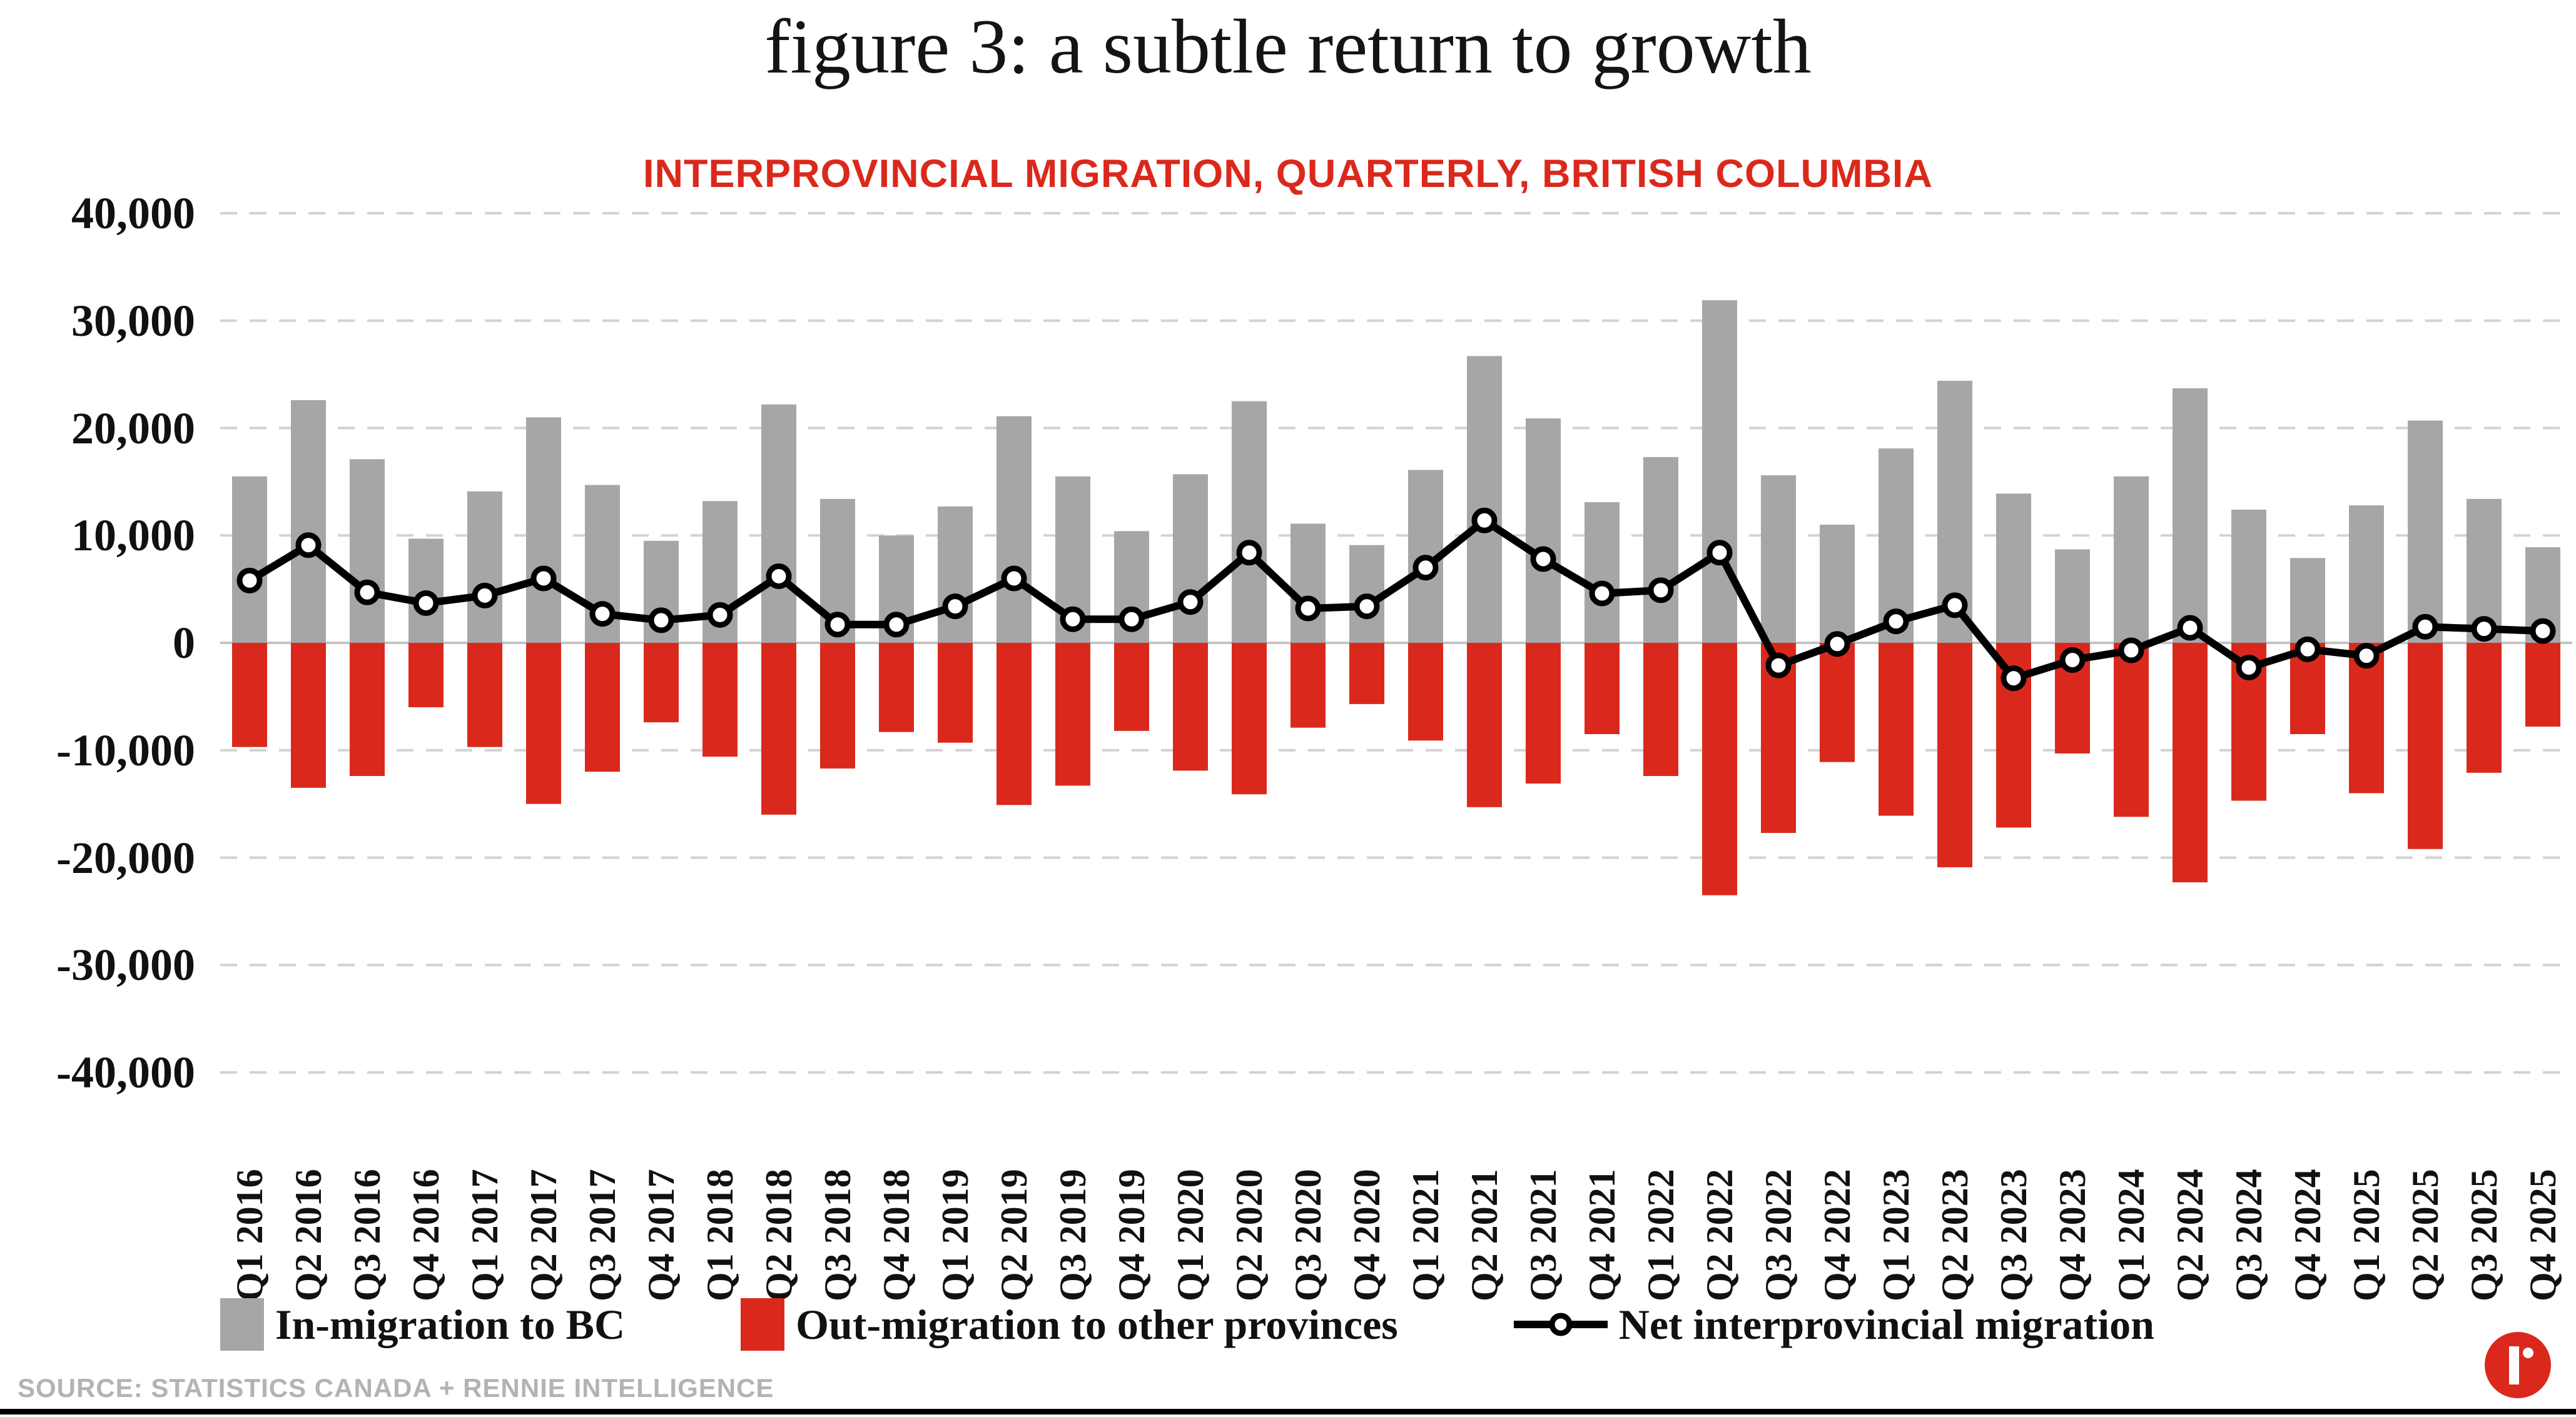 This screenshot has height=1417, width=2576. Describe the element at coordinates (1896, 1235) in the screenshot. I see `x-axis-tick-label: Q1 2023` at that location.